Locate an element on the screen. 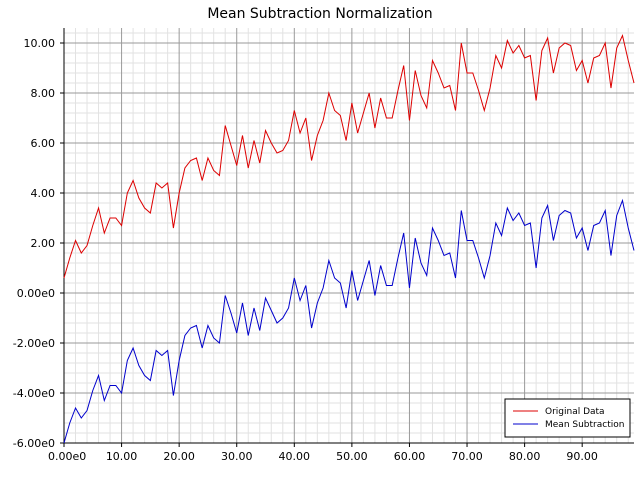 Image resolution: width=640 pixels, height=480 pixels. x-tick-label: 70.00 is located at coordinates (467, 456).